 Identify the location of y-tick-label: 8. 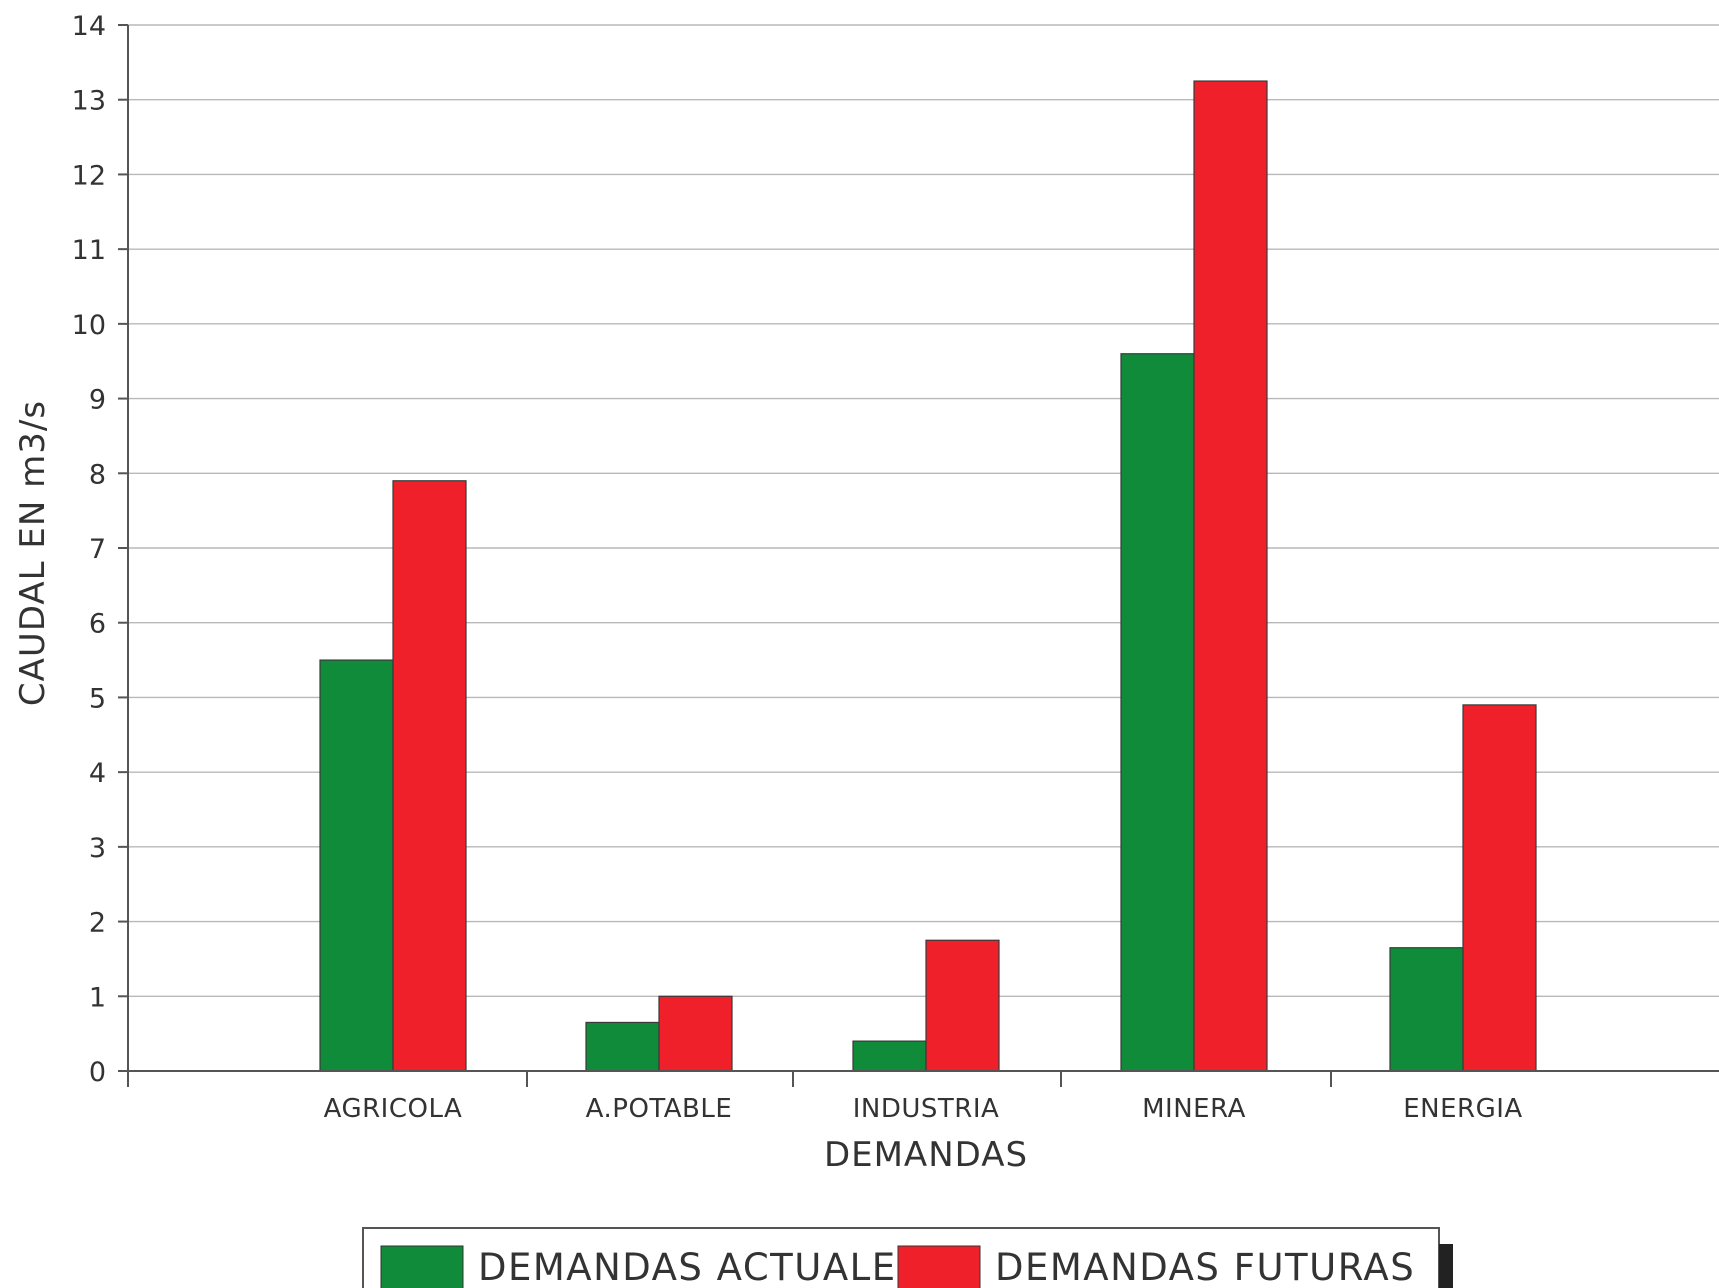
(97, 474).